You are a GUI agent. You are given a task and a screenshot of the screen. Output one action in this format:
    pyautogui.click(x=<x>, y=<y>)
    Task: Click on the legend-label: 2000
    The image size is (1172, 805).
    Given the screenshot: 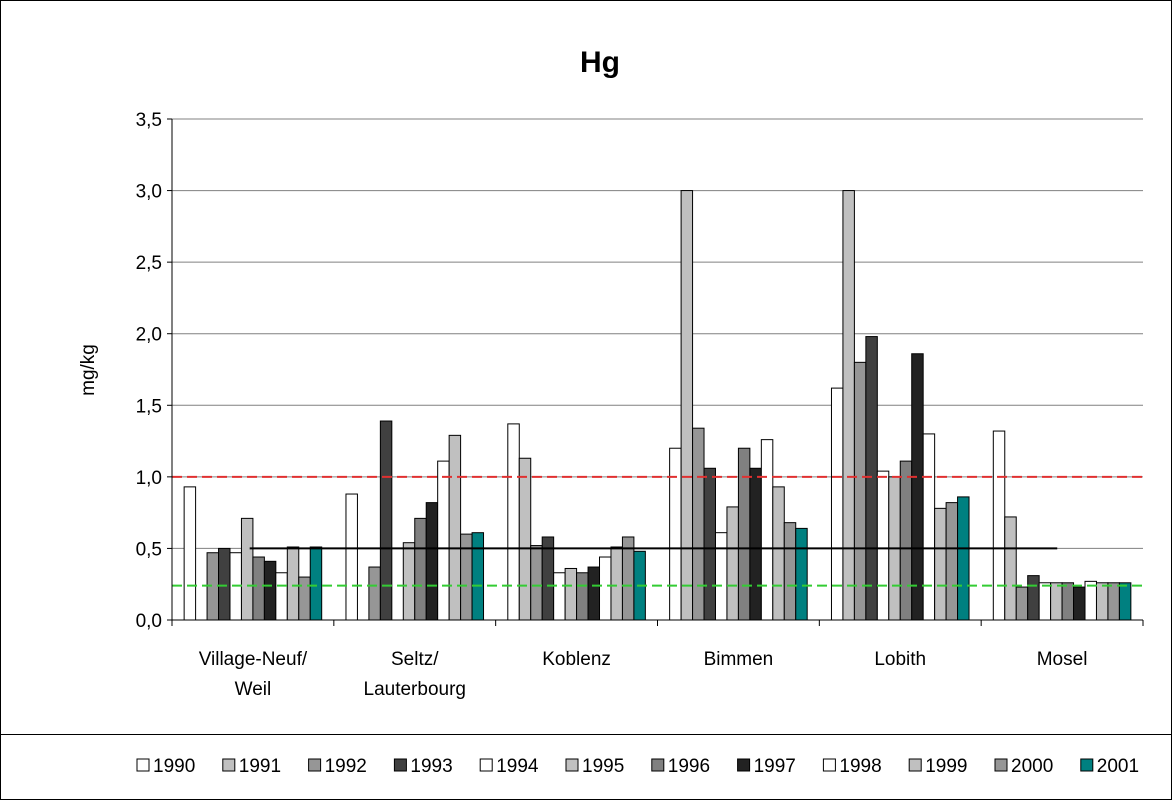 What is the action you would take?
    pyautogui.click(x=1032, y=766)
    